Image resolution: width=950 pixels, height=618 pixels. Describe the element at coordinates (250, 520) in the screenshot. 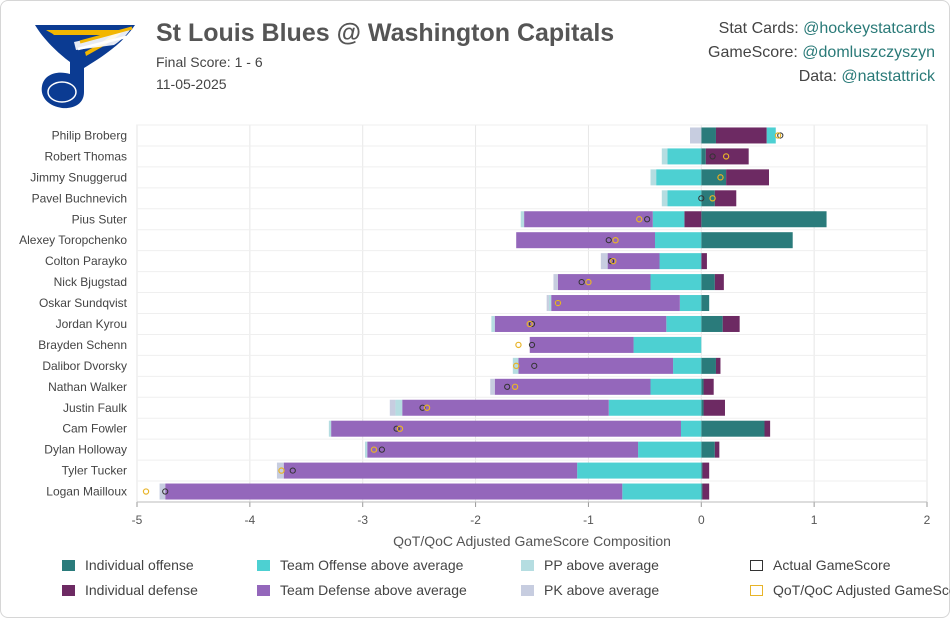

I see `x-tick-label: -4` at that location.